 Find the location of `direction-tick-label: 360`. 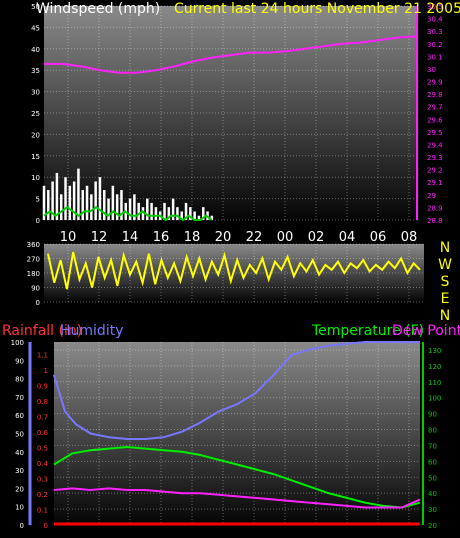

direction-tick-label: 360 is located at coordinates (33, 245).